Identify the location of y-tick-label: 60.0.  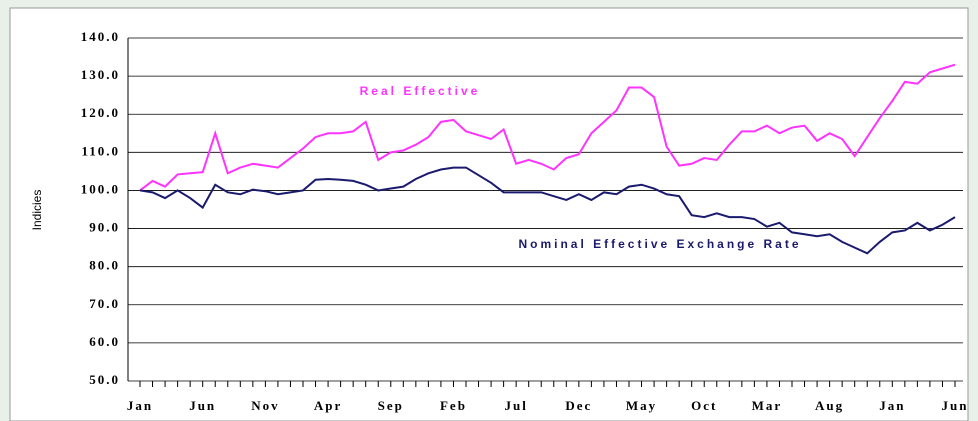
(104, 341).